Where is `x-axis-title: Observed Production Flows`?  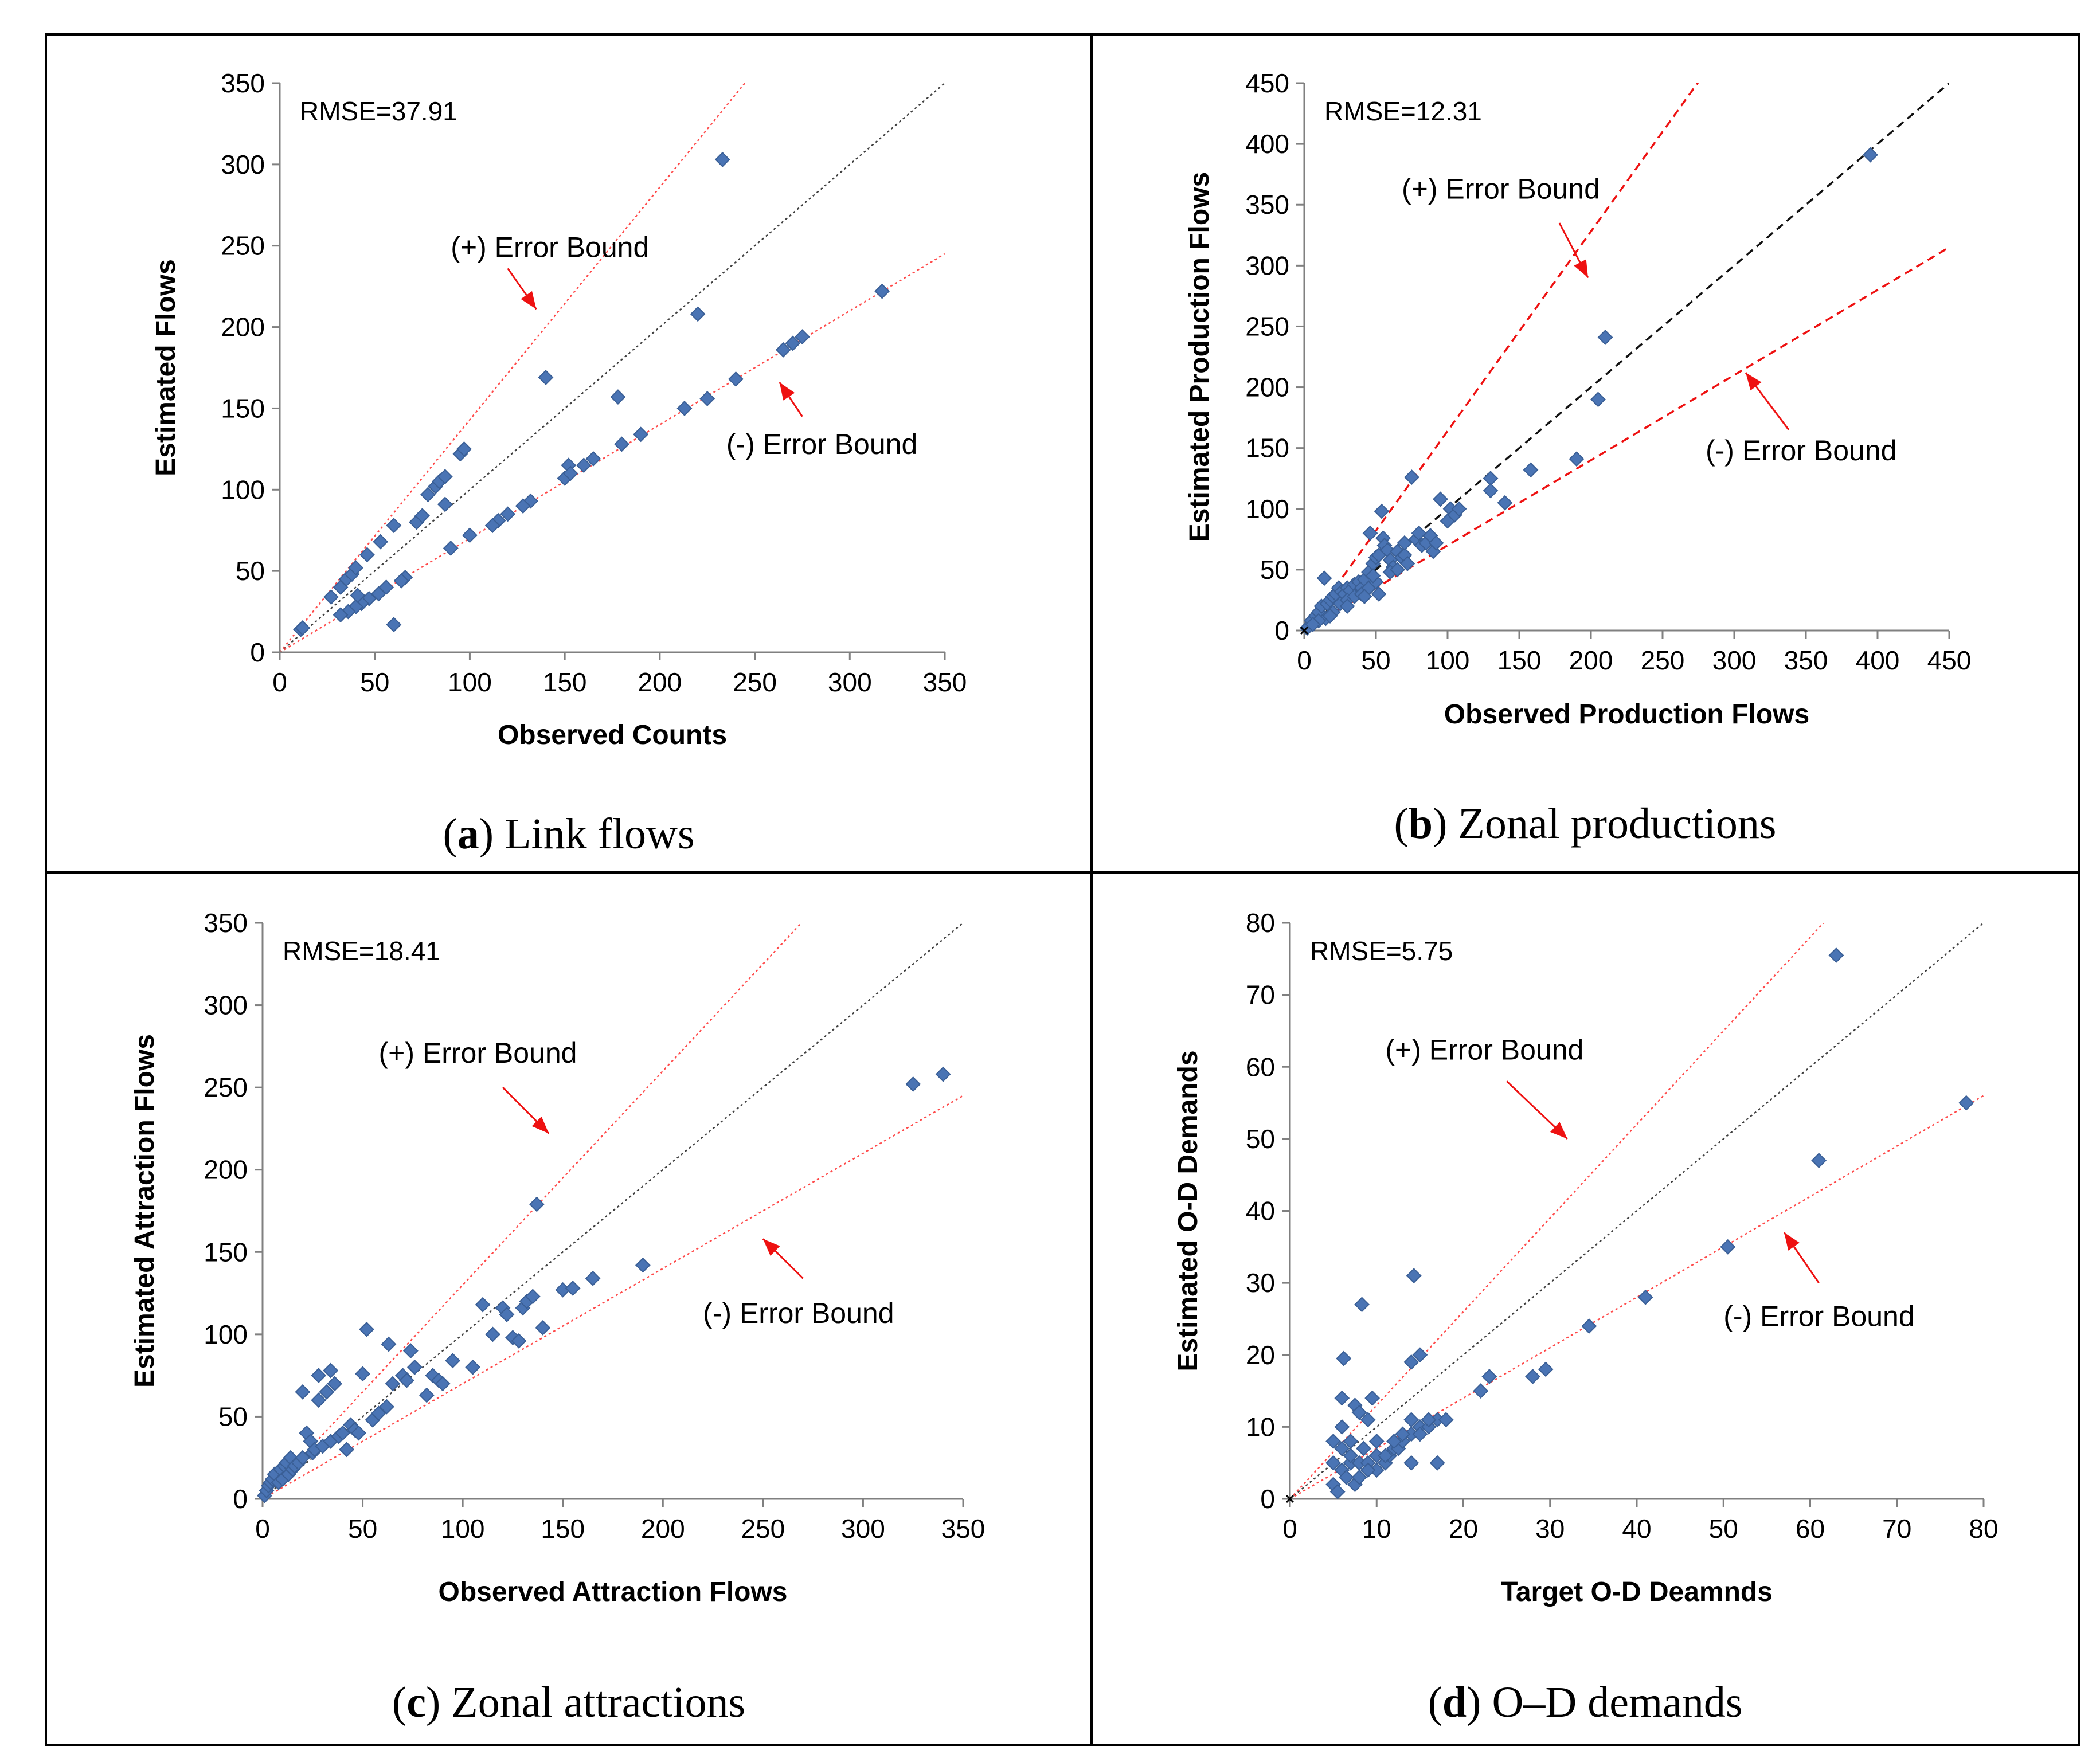 x-axis-title: Observed Production Flows is located at coordinates (1626, 714).